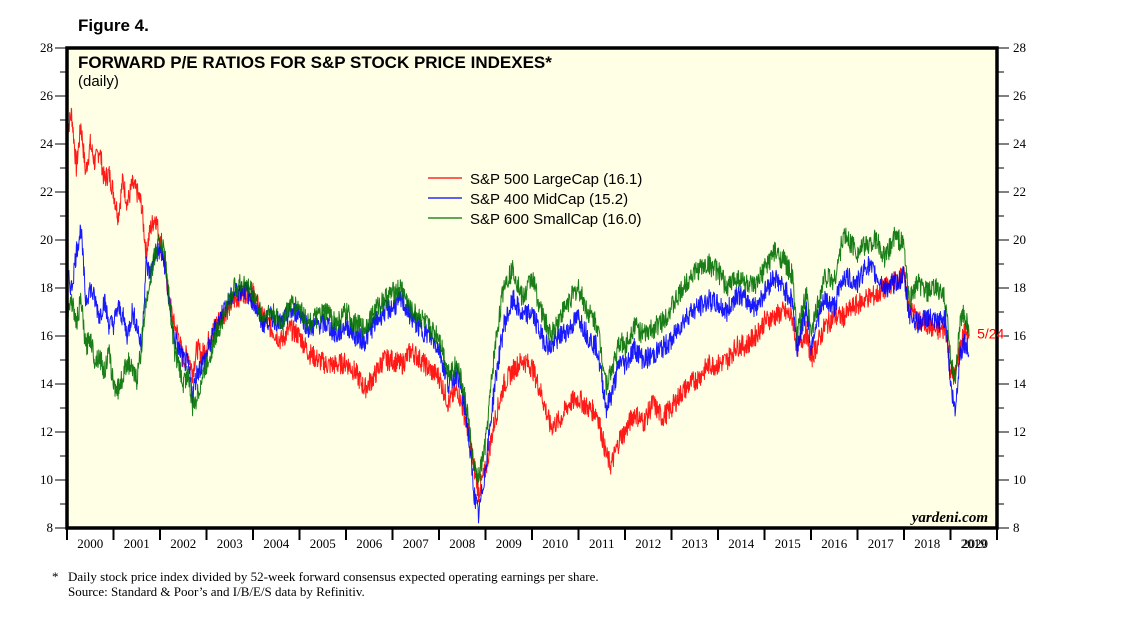  What do you see at coordinates (1016, 527) in the screenshot?
I see `y-tick-label-right: 8` at bounding box center [1016, 527].